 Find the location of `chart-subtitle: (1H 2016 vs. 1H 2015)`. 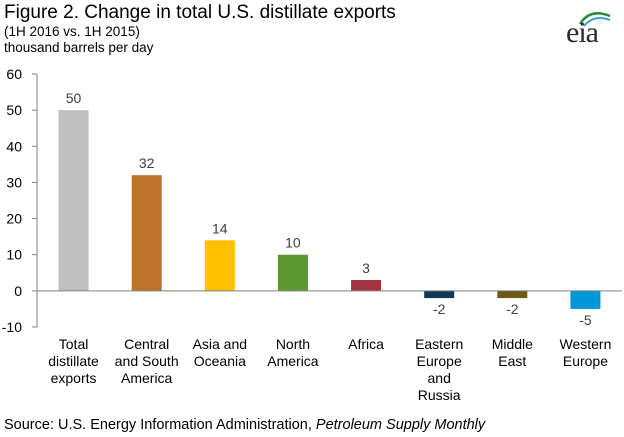

chart-subtitle: (1H 2016 vs. 1H 2015) is located at coordinates (72, 31).